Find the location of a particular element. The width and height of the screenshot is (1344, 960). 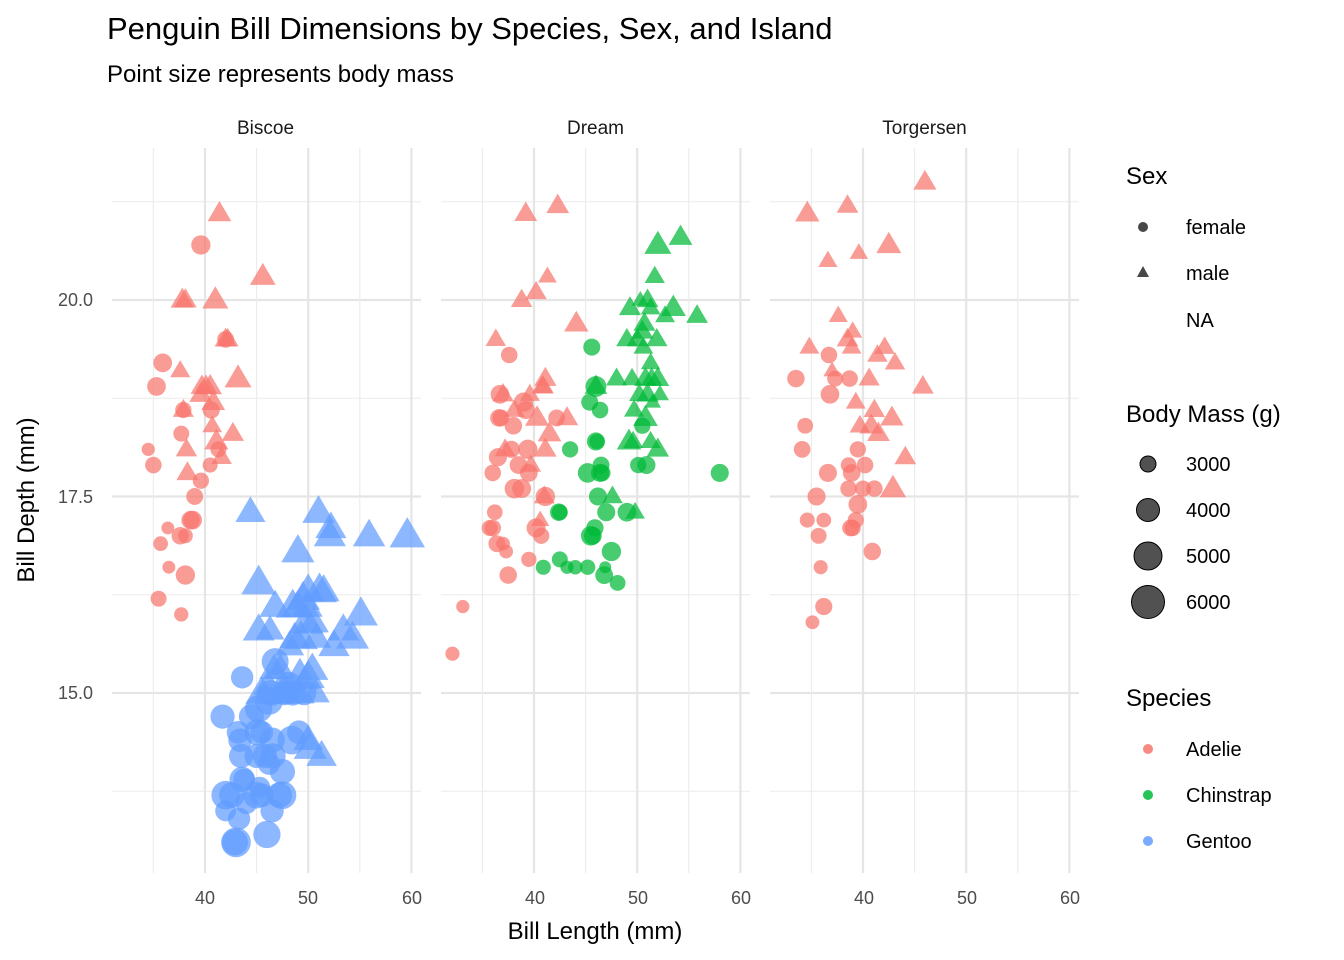

y-tick-label: 17.5 is located at coordinates (75, 497).